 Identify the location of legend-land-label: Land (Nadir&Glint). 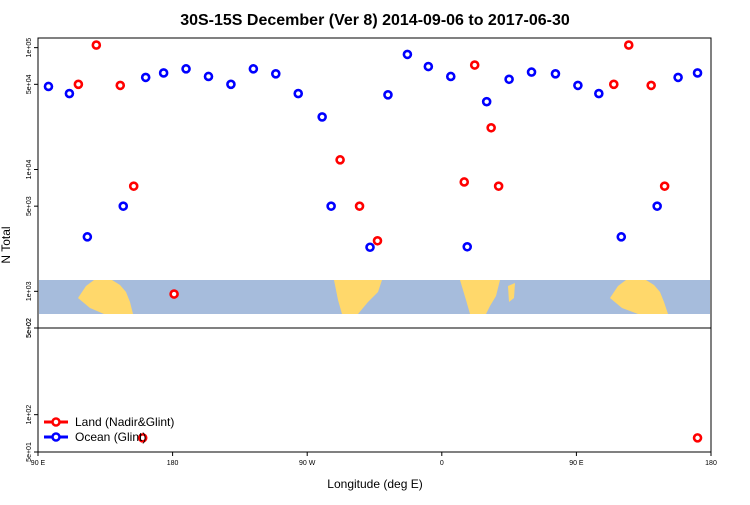
(124, 422).